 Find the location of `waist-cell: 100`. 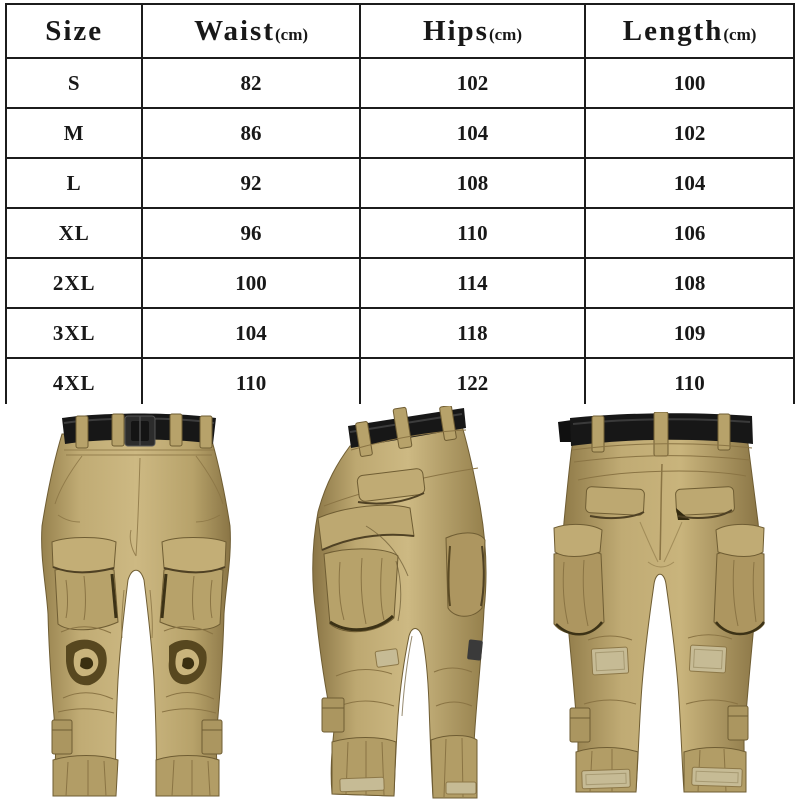

waist-cell: 100 is located at coordinates (251, 283).